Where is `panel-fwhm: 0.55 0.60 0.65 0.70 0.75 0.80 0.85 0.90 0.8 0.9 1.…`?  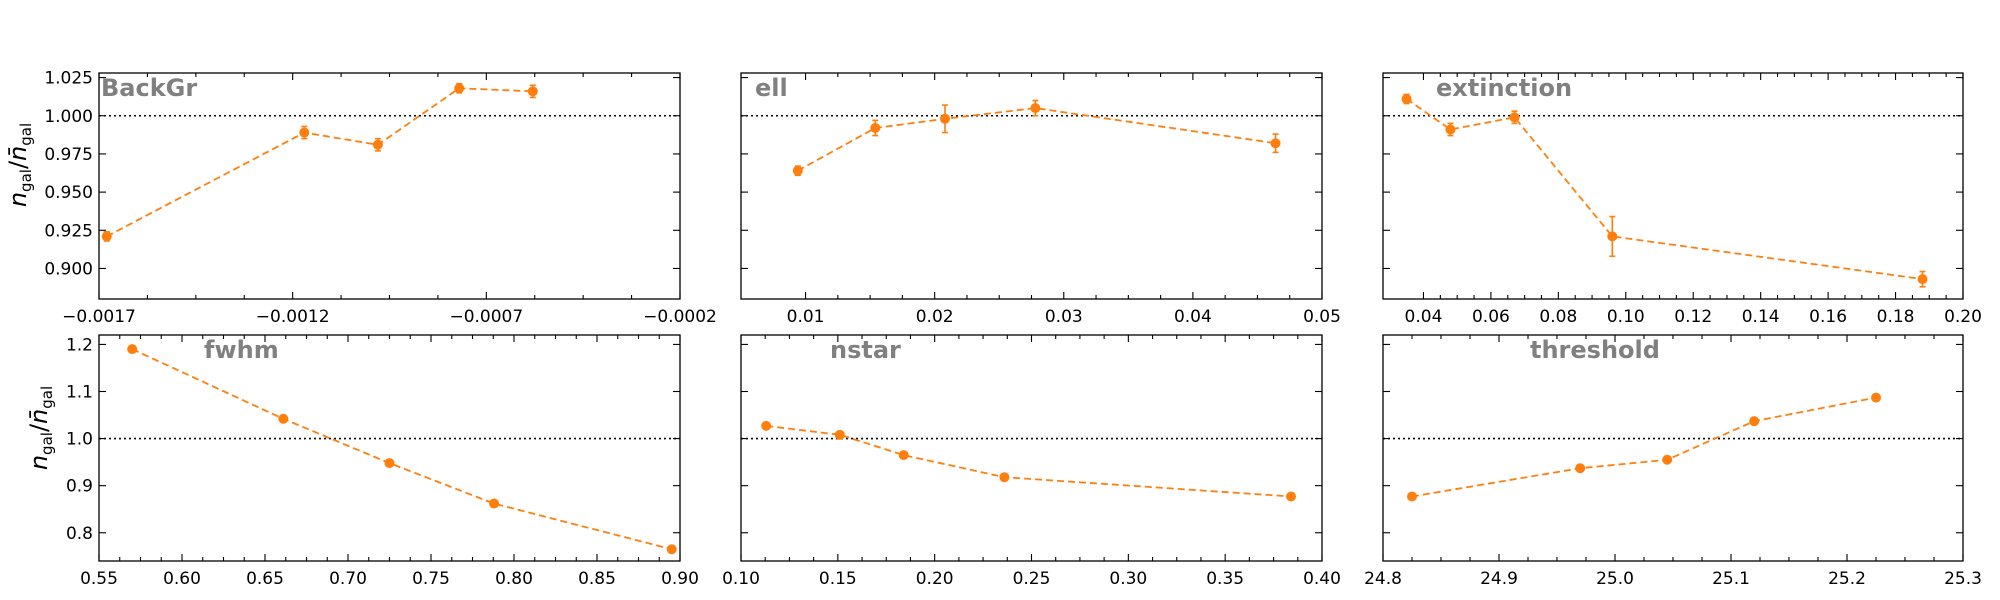 panel-fwhm: 0.55 0.60 0.65 0.70 0.75 0.80 0.85 0.90 0.8 0.9 1.… is located at coordinates (382, 461).